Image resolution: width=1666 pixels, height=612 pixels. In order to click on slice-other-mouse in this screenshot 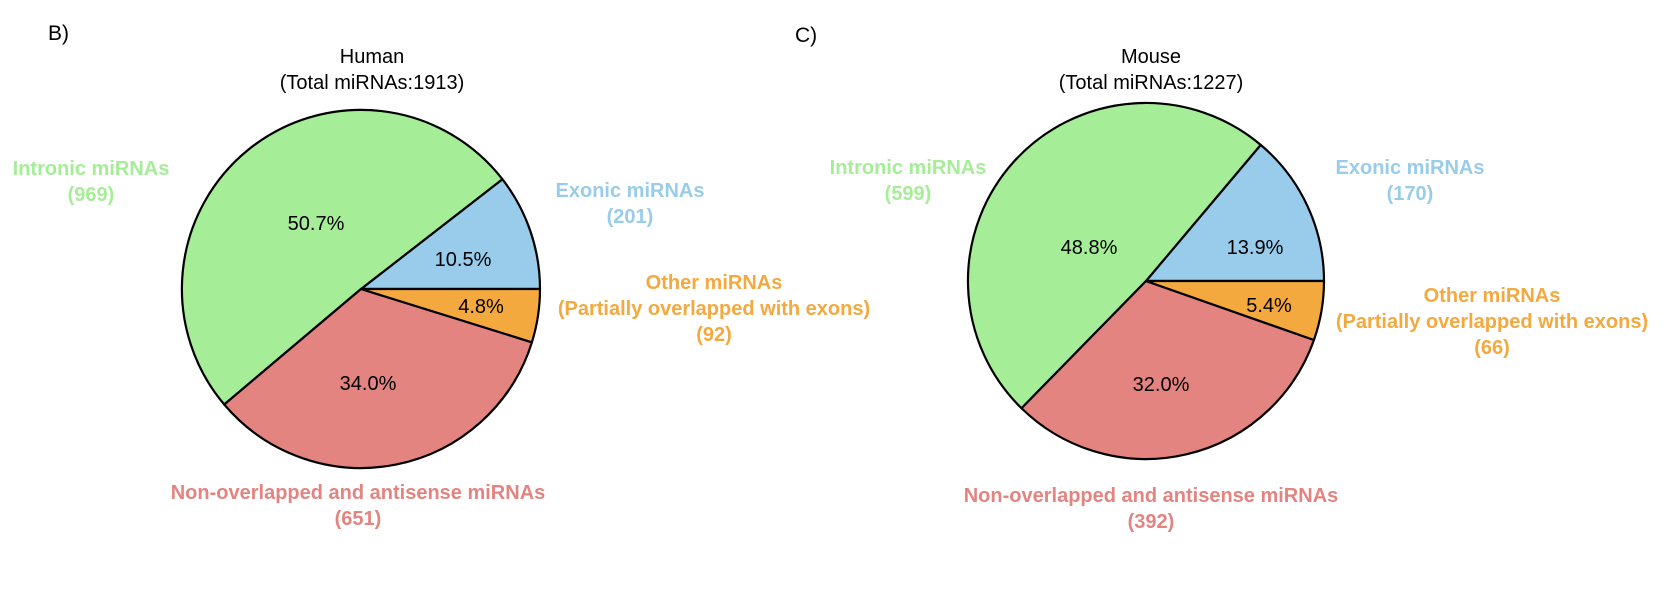, I will do `click(1235, 310)`.